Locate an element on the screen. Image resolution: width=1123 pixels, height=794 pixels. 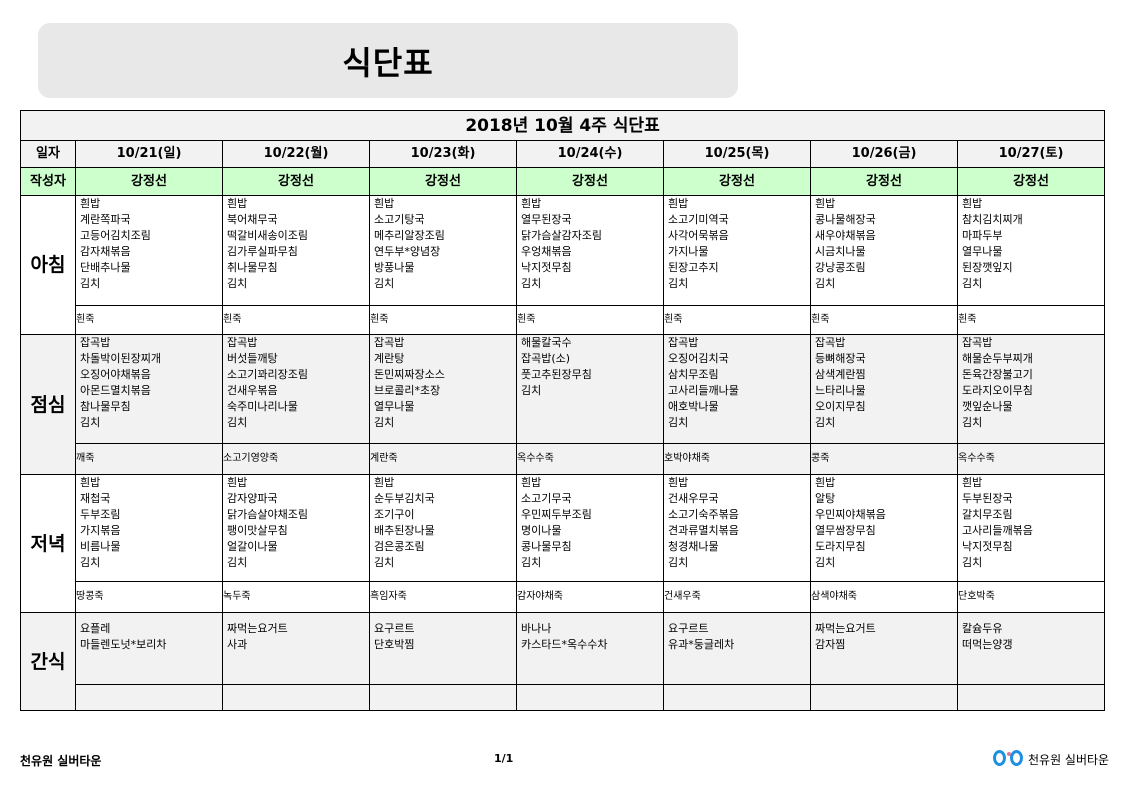
menu-cell: 흰밥 소고기무국 우민찌두부조림 명이나물 콩나물무침 김치 is located at coordinates (590, 528).